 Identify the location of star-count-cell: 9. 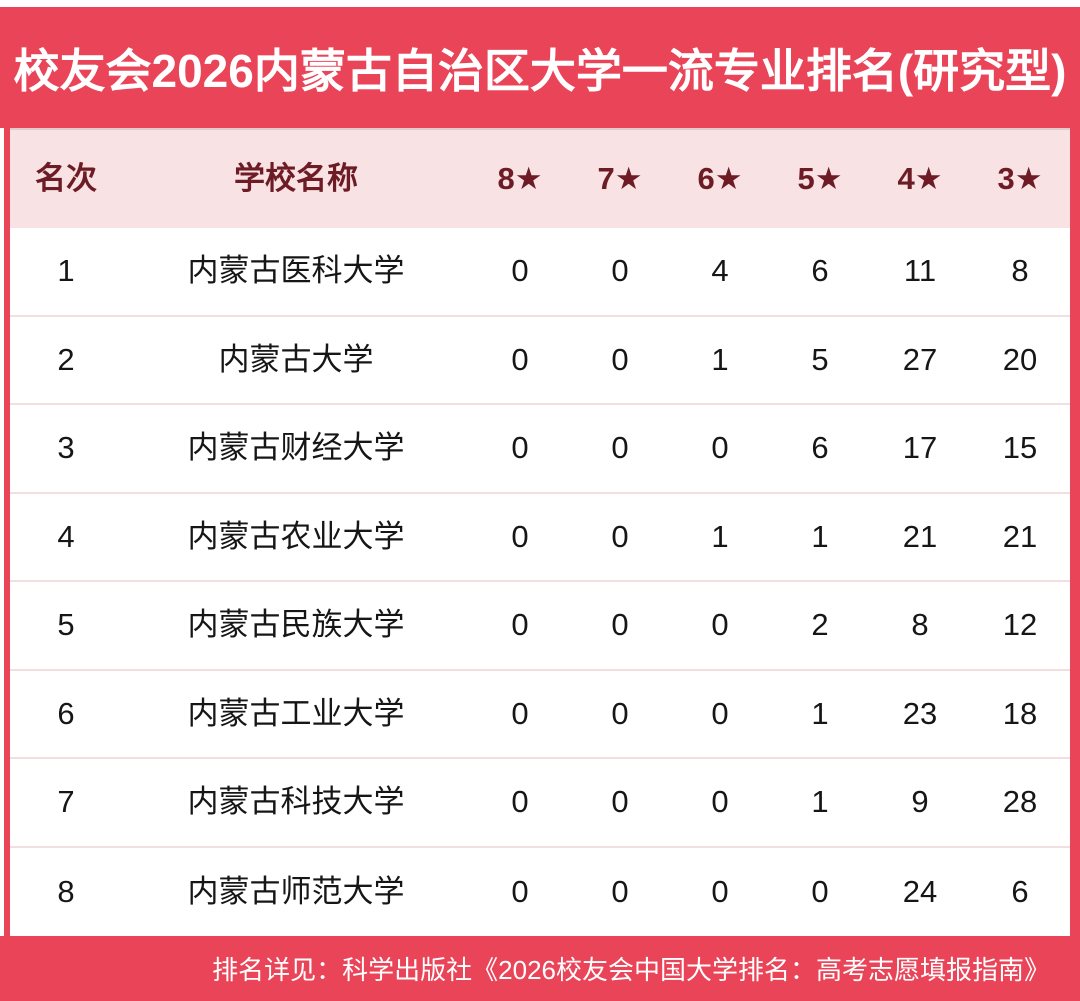
(920, 802).